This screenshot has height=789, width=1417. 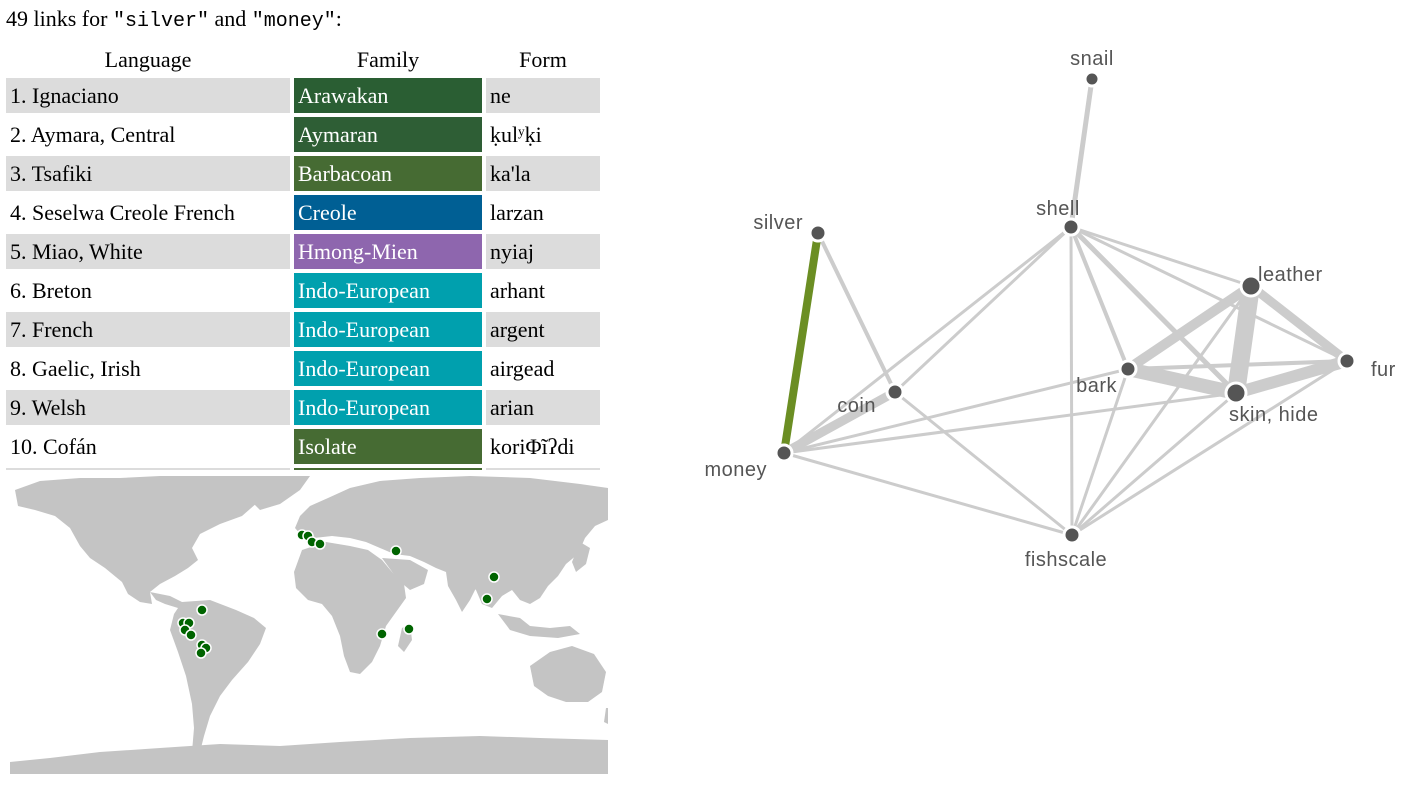 I want to click on node-skin-hide, so click(x=1236, y=393).